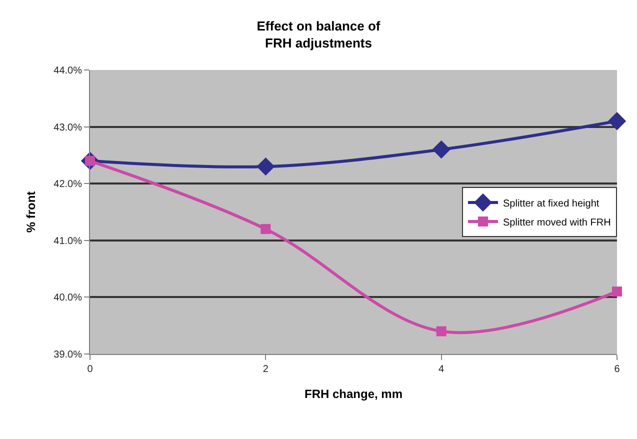  I want to click on x-tick-label: 0, so click(90, 369).